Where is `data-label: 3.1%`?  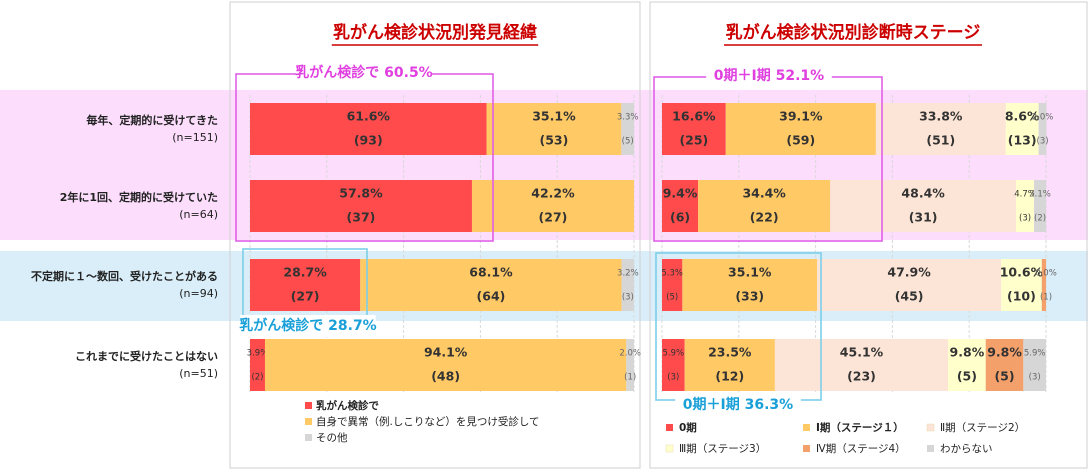
data-label: 3.1% is located at coordinates (1040, 195).